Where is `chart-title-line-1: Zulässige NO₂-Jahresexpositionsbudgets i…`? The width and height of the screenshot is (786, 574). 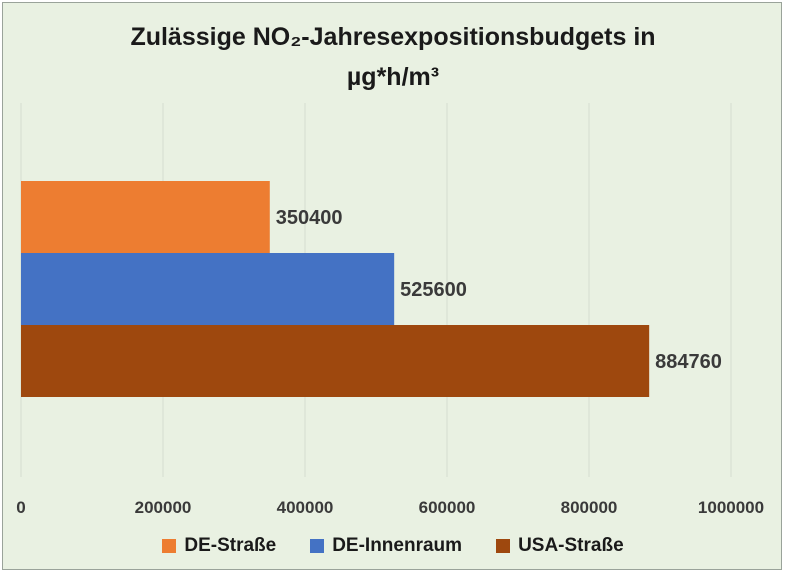 chart-title-line-1: Zulässige NO₂-Jahresexpositionsbudgets i… is located at coordinates (393, 37).